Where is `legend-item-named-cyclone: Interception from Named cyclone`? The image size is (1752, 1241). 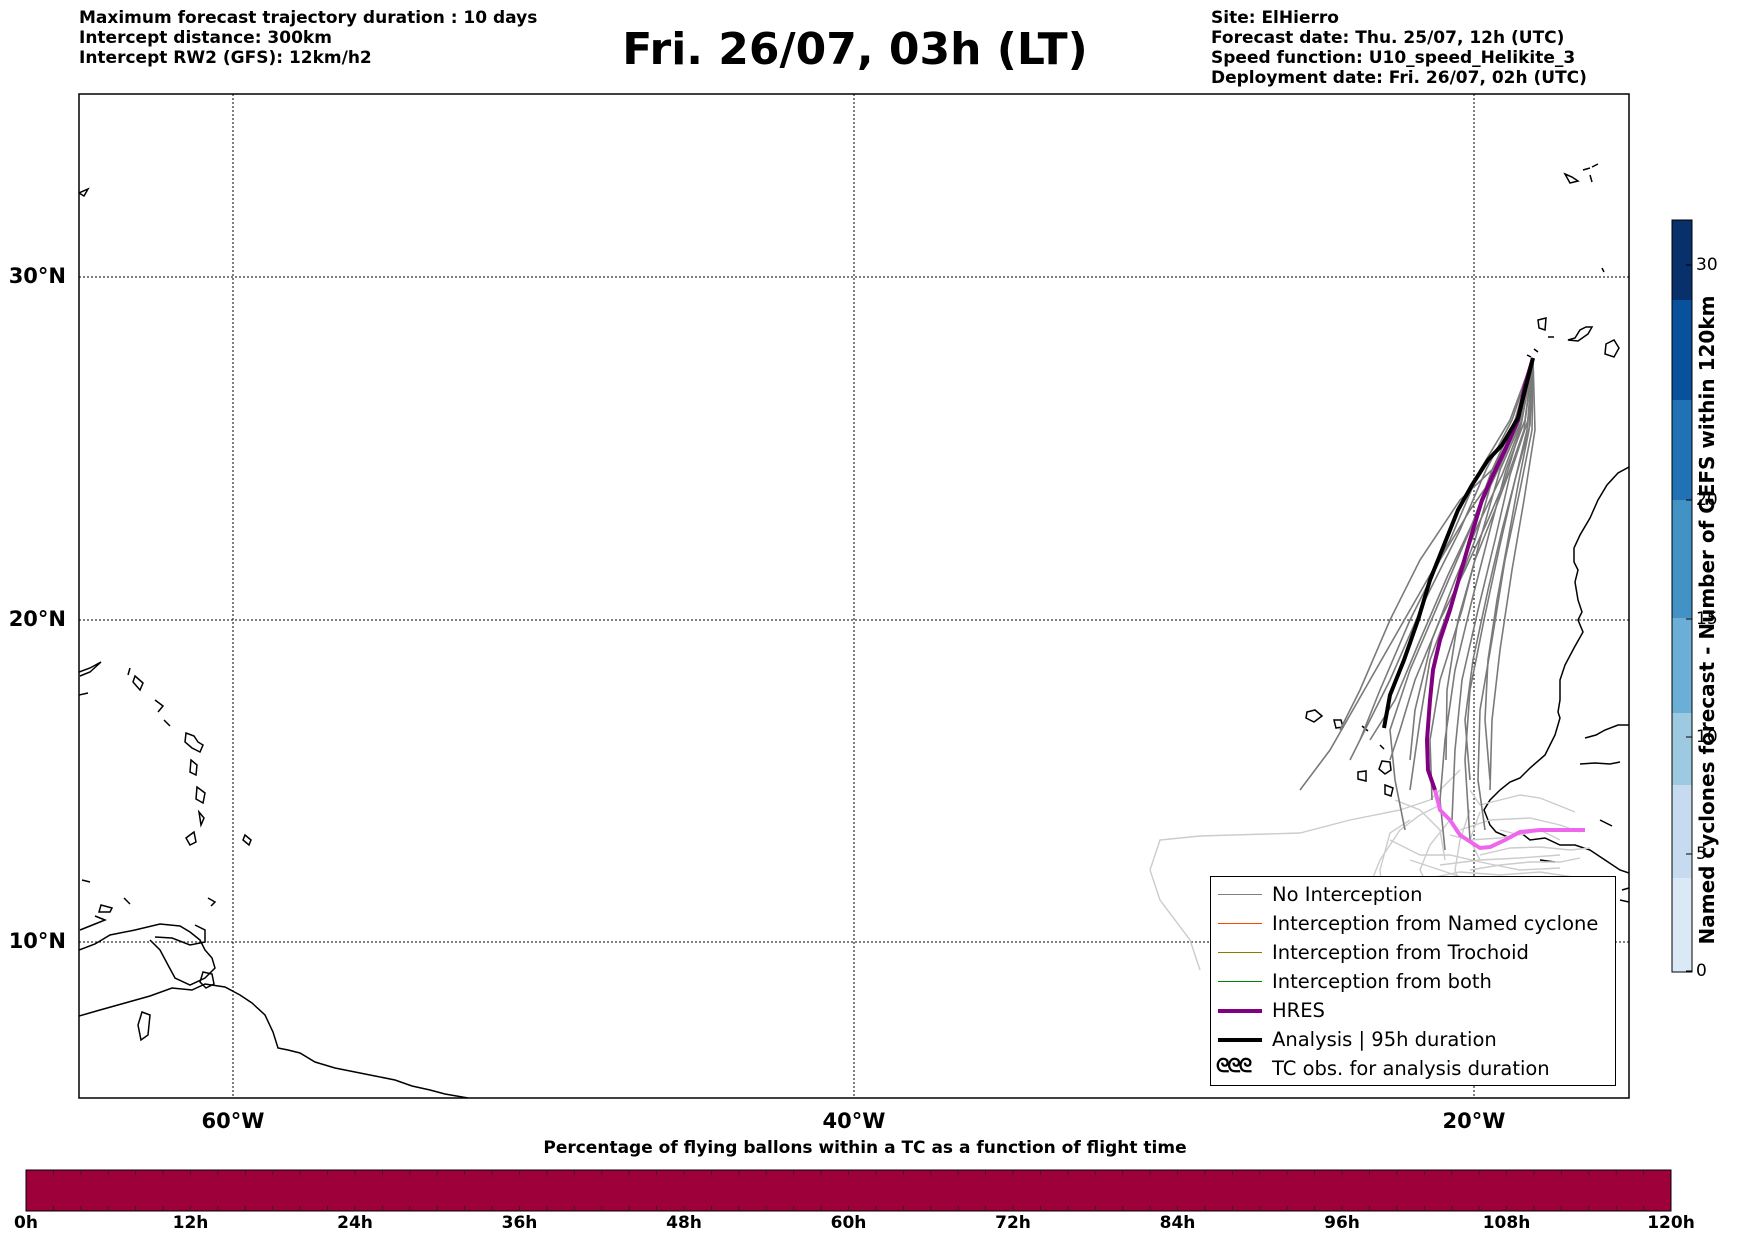
legend-item-named-cyclone: Interception from Named cyclone is located at coordinates (1413, 924).